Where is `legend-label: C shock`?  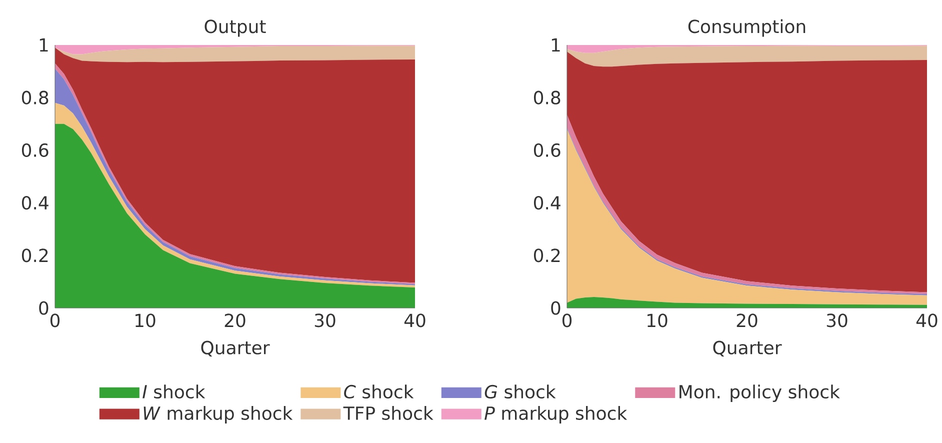
legend-label: C shock is located at coordinates (379, 391).